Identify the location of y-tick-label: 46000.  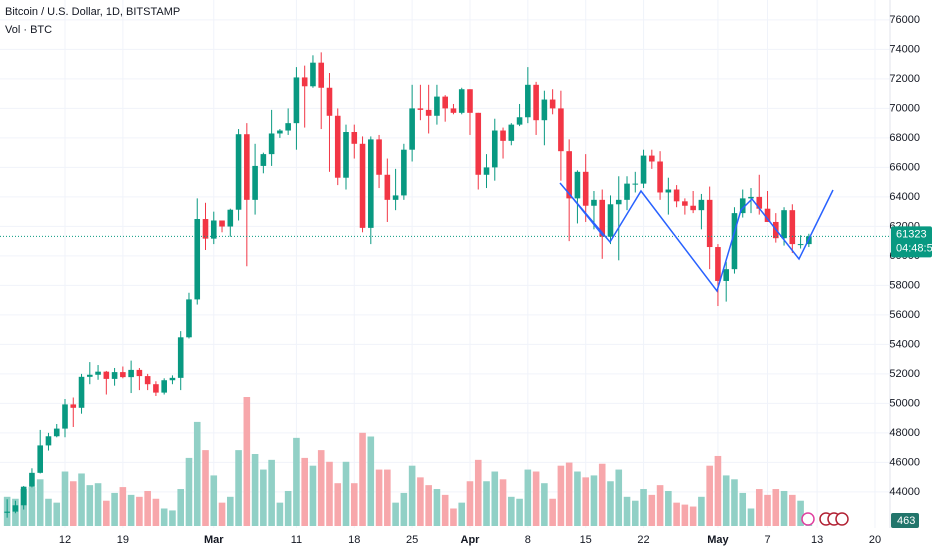
(904, 462).